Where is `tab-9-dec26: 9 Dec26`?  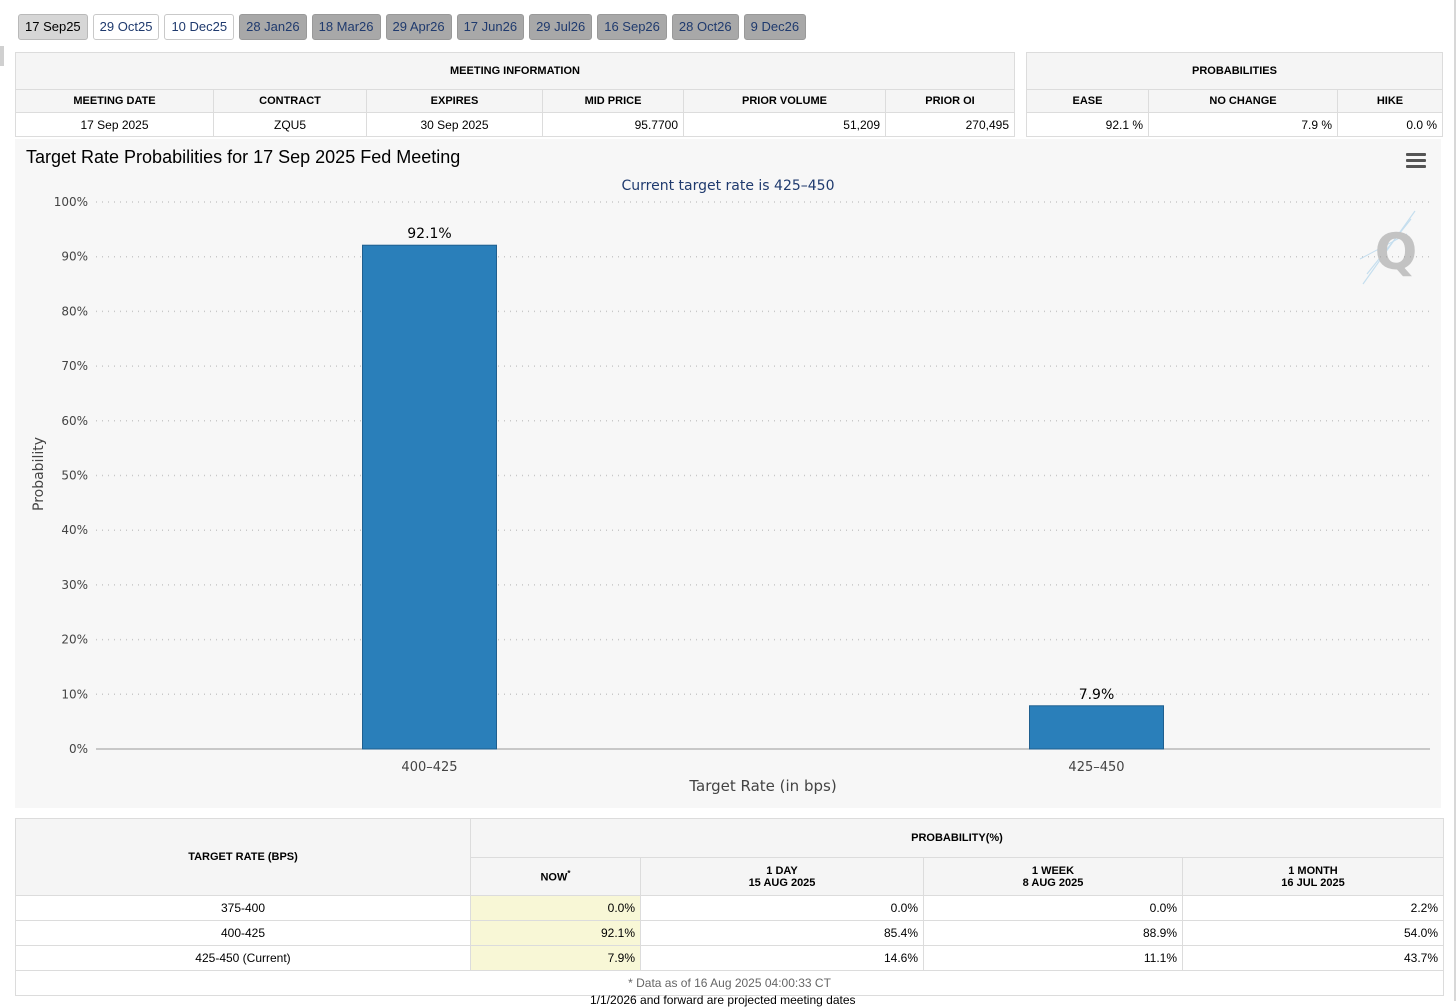 tab-9-dec26: 9 Dec26 is located at coordinates (775, 27).